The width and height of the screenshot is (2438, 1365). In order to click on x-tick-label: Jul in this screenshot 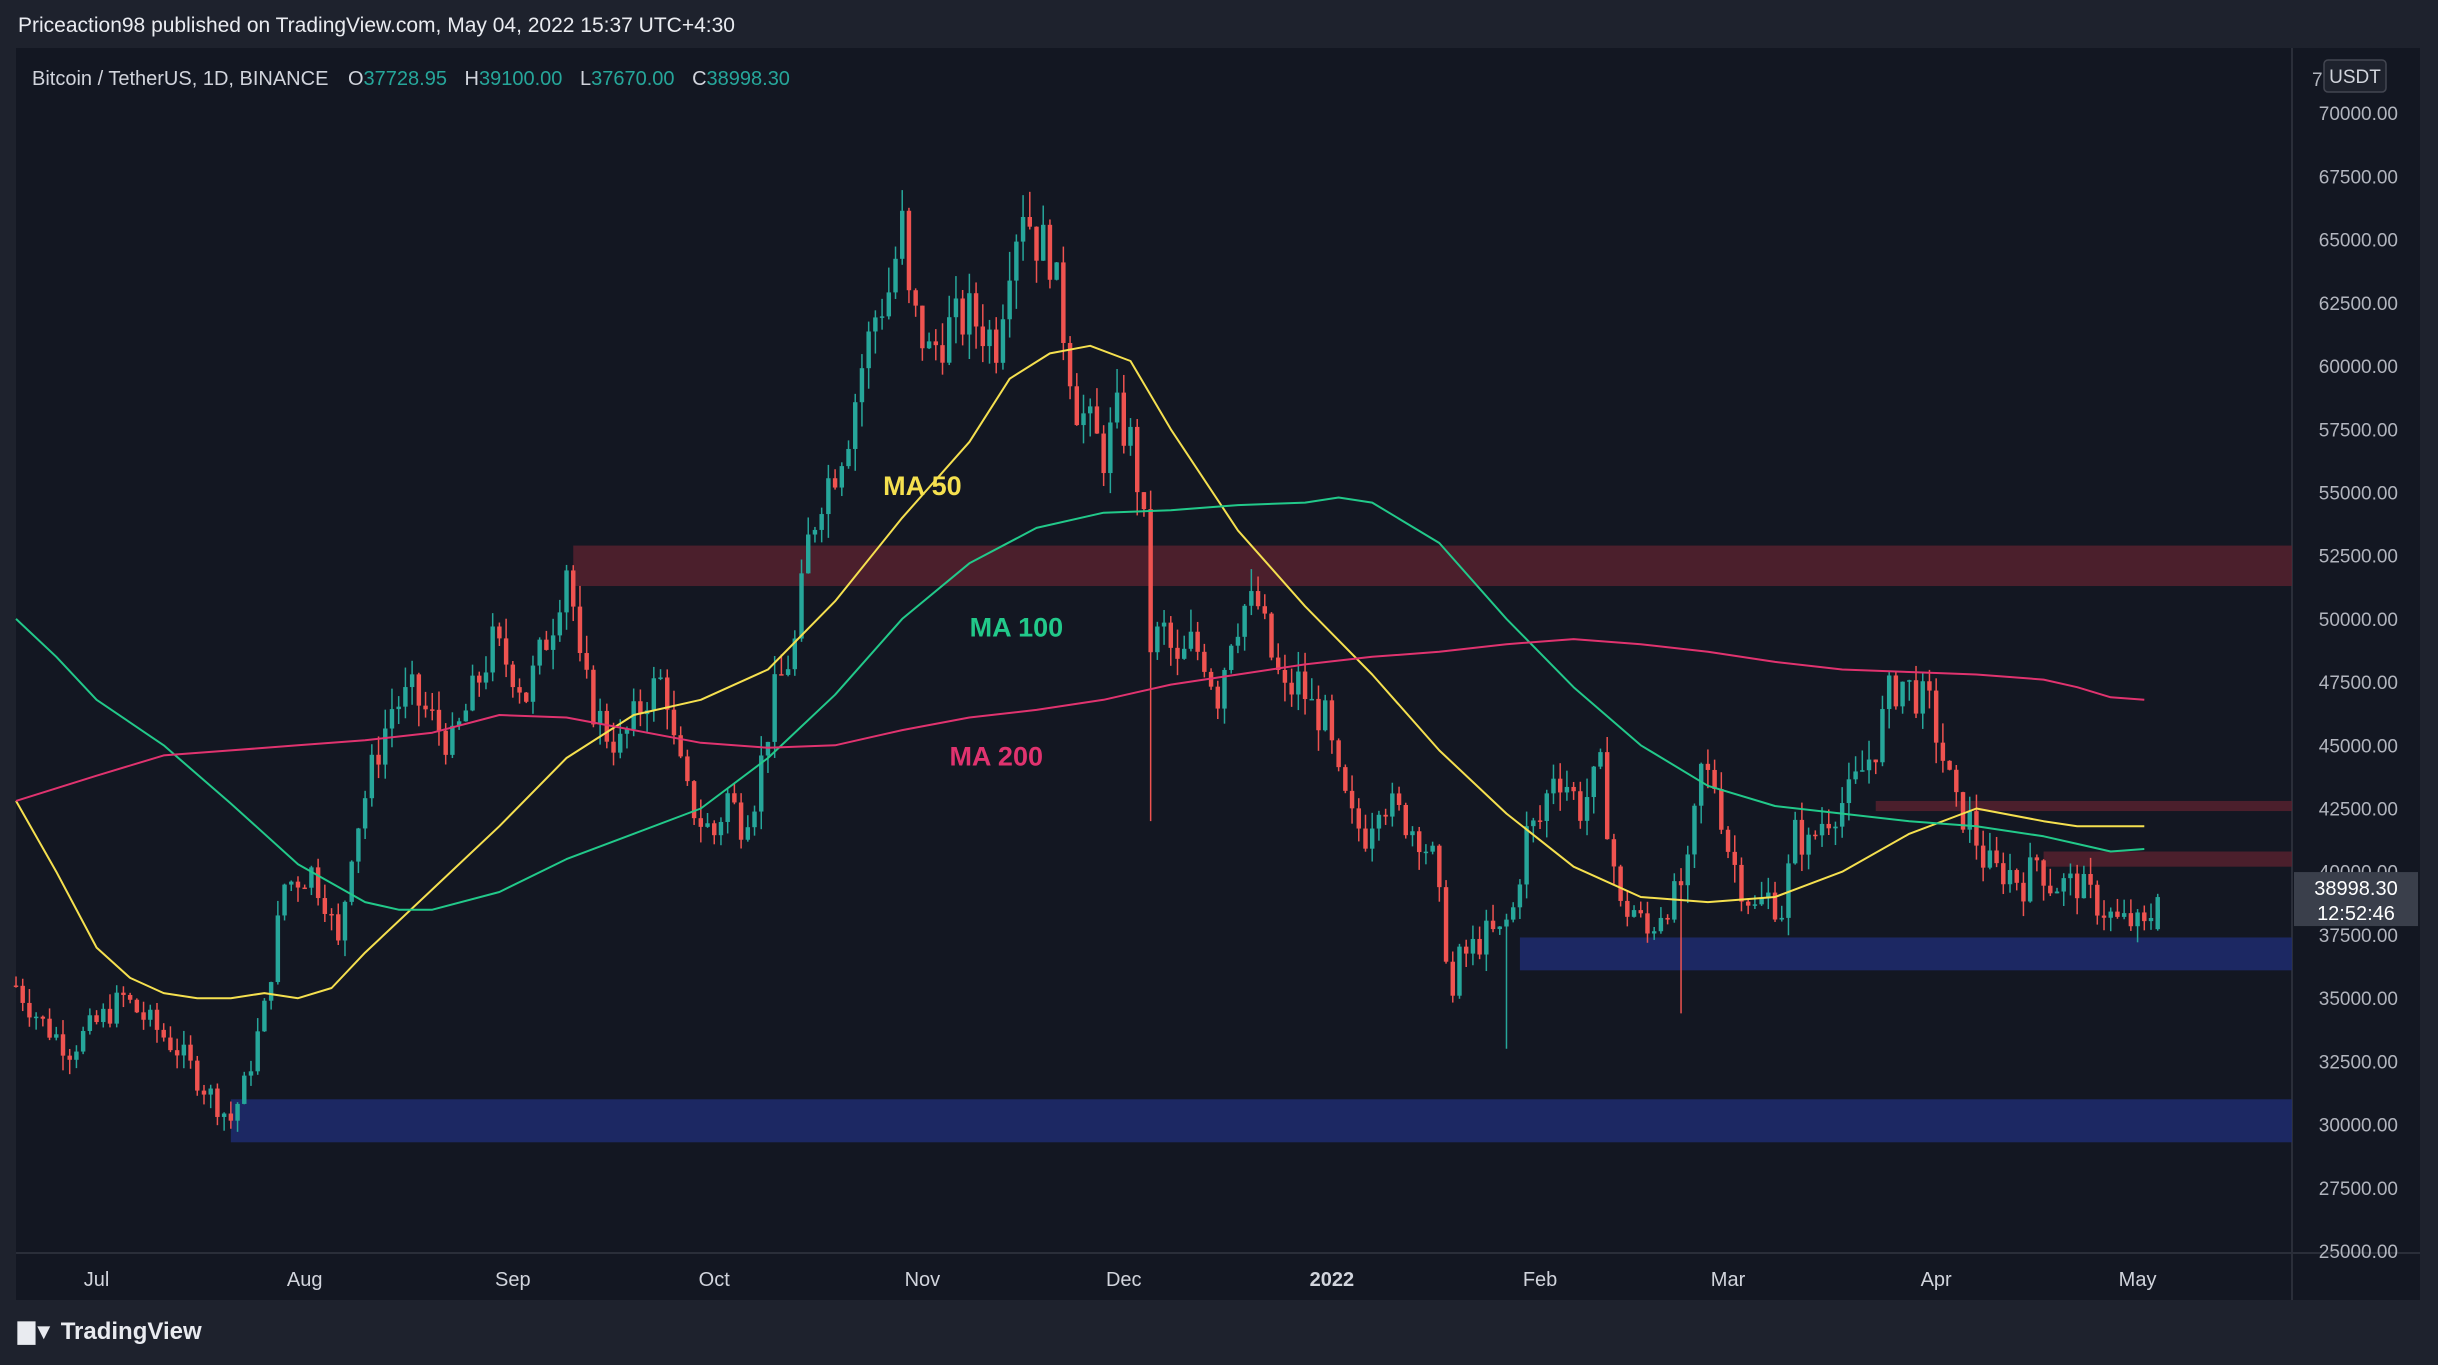, I will do `click(97, 1280)`.